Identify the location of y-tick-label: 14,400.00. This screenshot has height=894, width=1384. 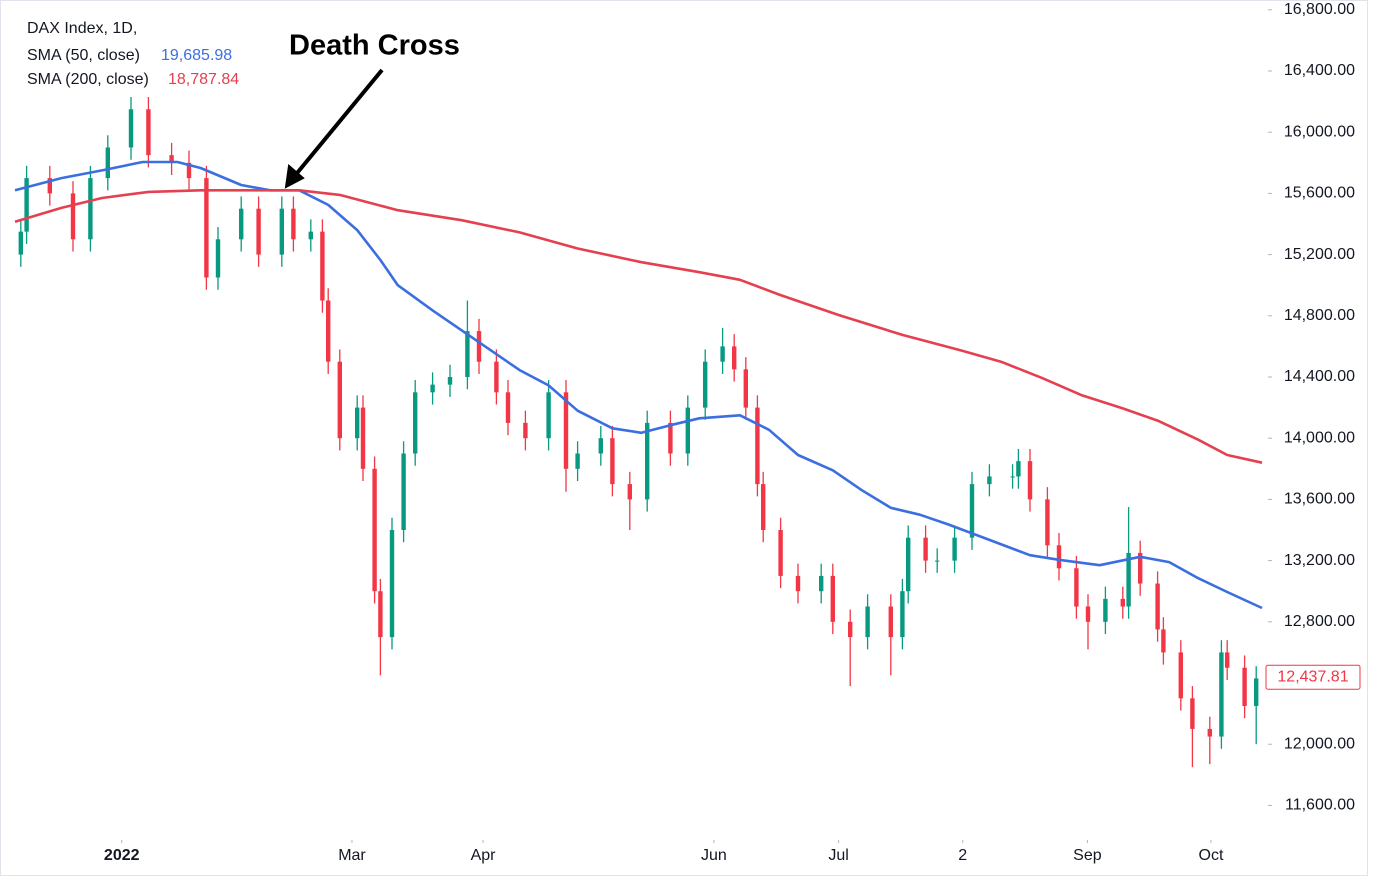
(1319, 376).